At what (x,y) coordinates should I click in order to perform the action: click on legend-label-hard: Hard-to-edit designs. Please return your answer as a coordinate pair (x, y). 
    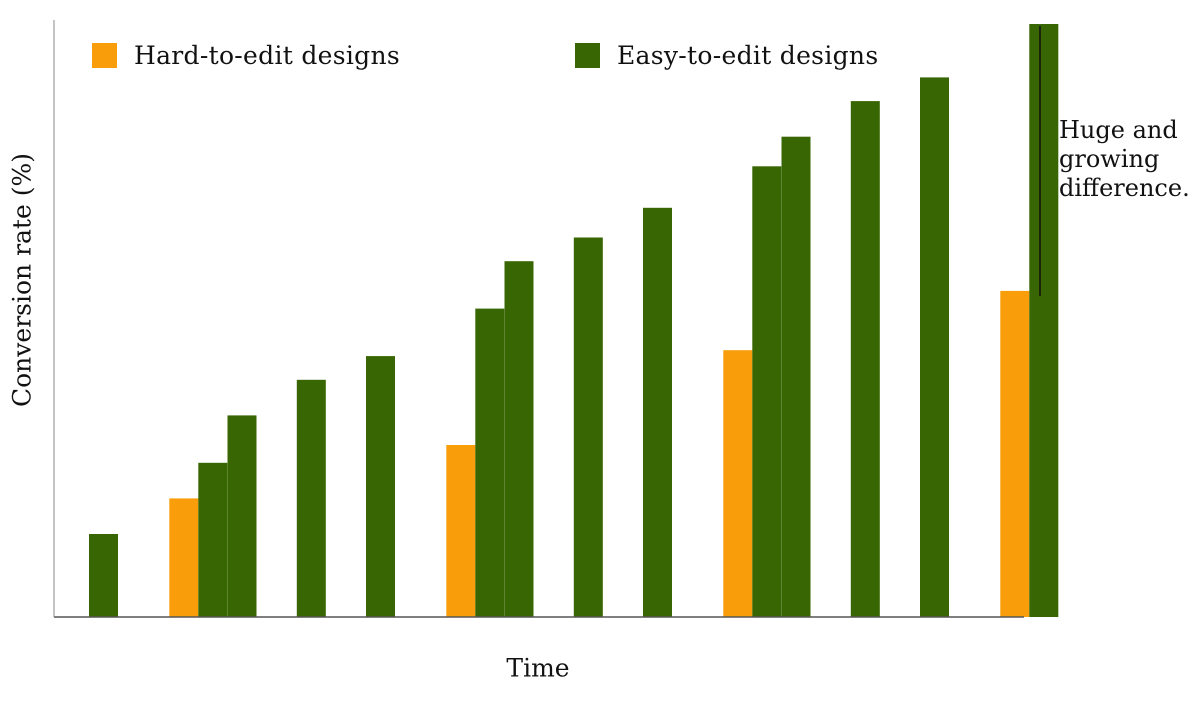
    Looking at the image, I should click on (267, 55).